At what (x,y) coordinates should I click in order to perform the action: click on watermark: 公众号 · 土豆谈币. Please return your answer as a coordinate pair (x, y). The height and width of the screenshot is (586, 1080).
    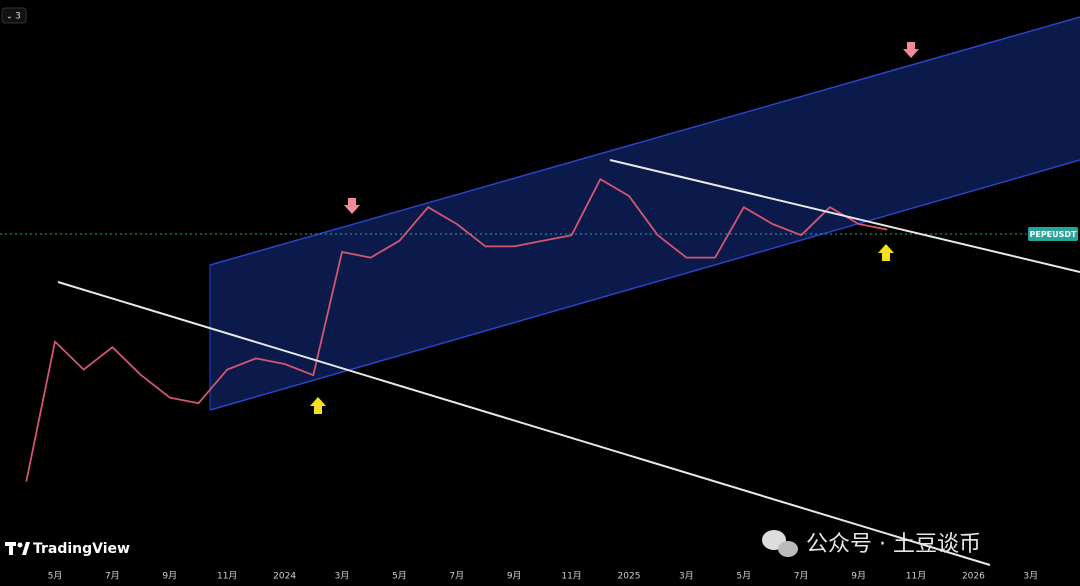
    Looking at the image, I should click on (893, 544).